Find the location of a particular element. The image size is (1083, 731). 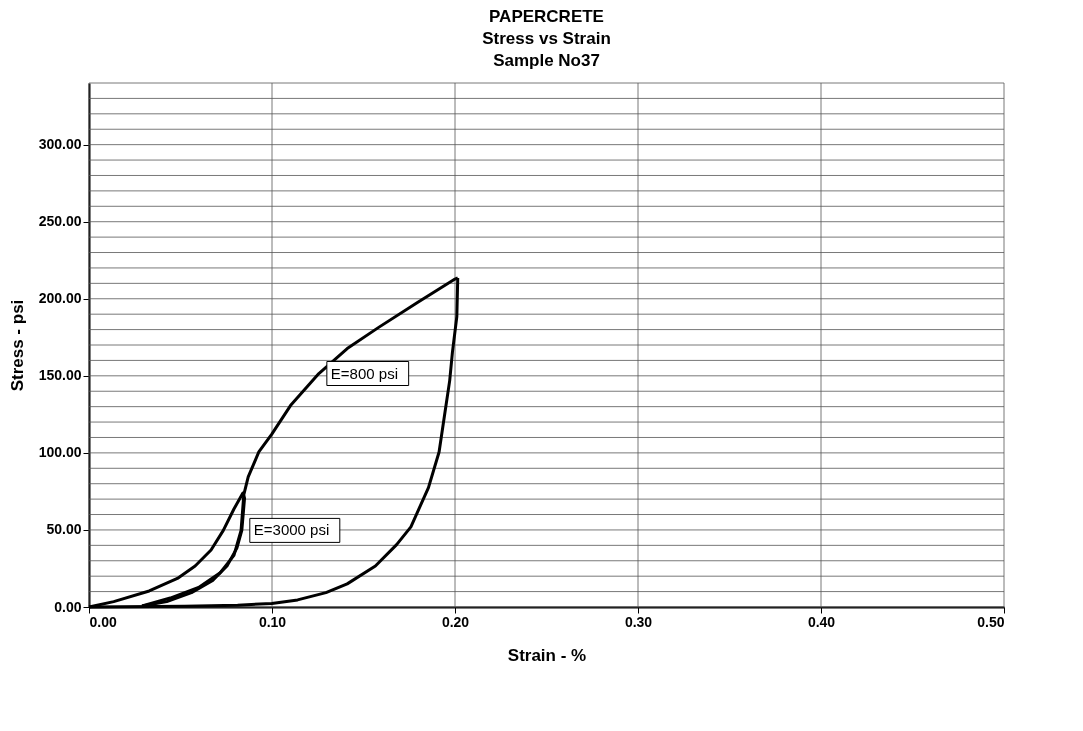

x-tick-label: 0.30 is located at coordinates (638, 621).